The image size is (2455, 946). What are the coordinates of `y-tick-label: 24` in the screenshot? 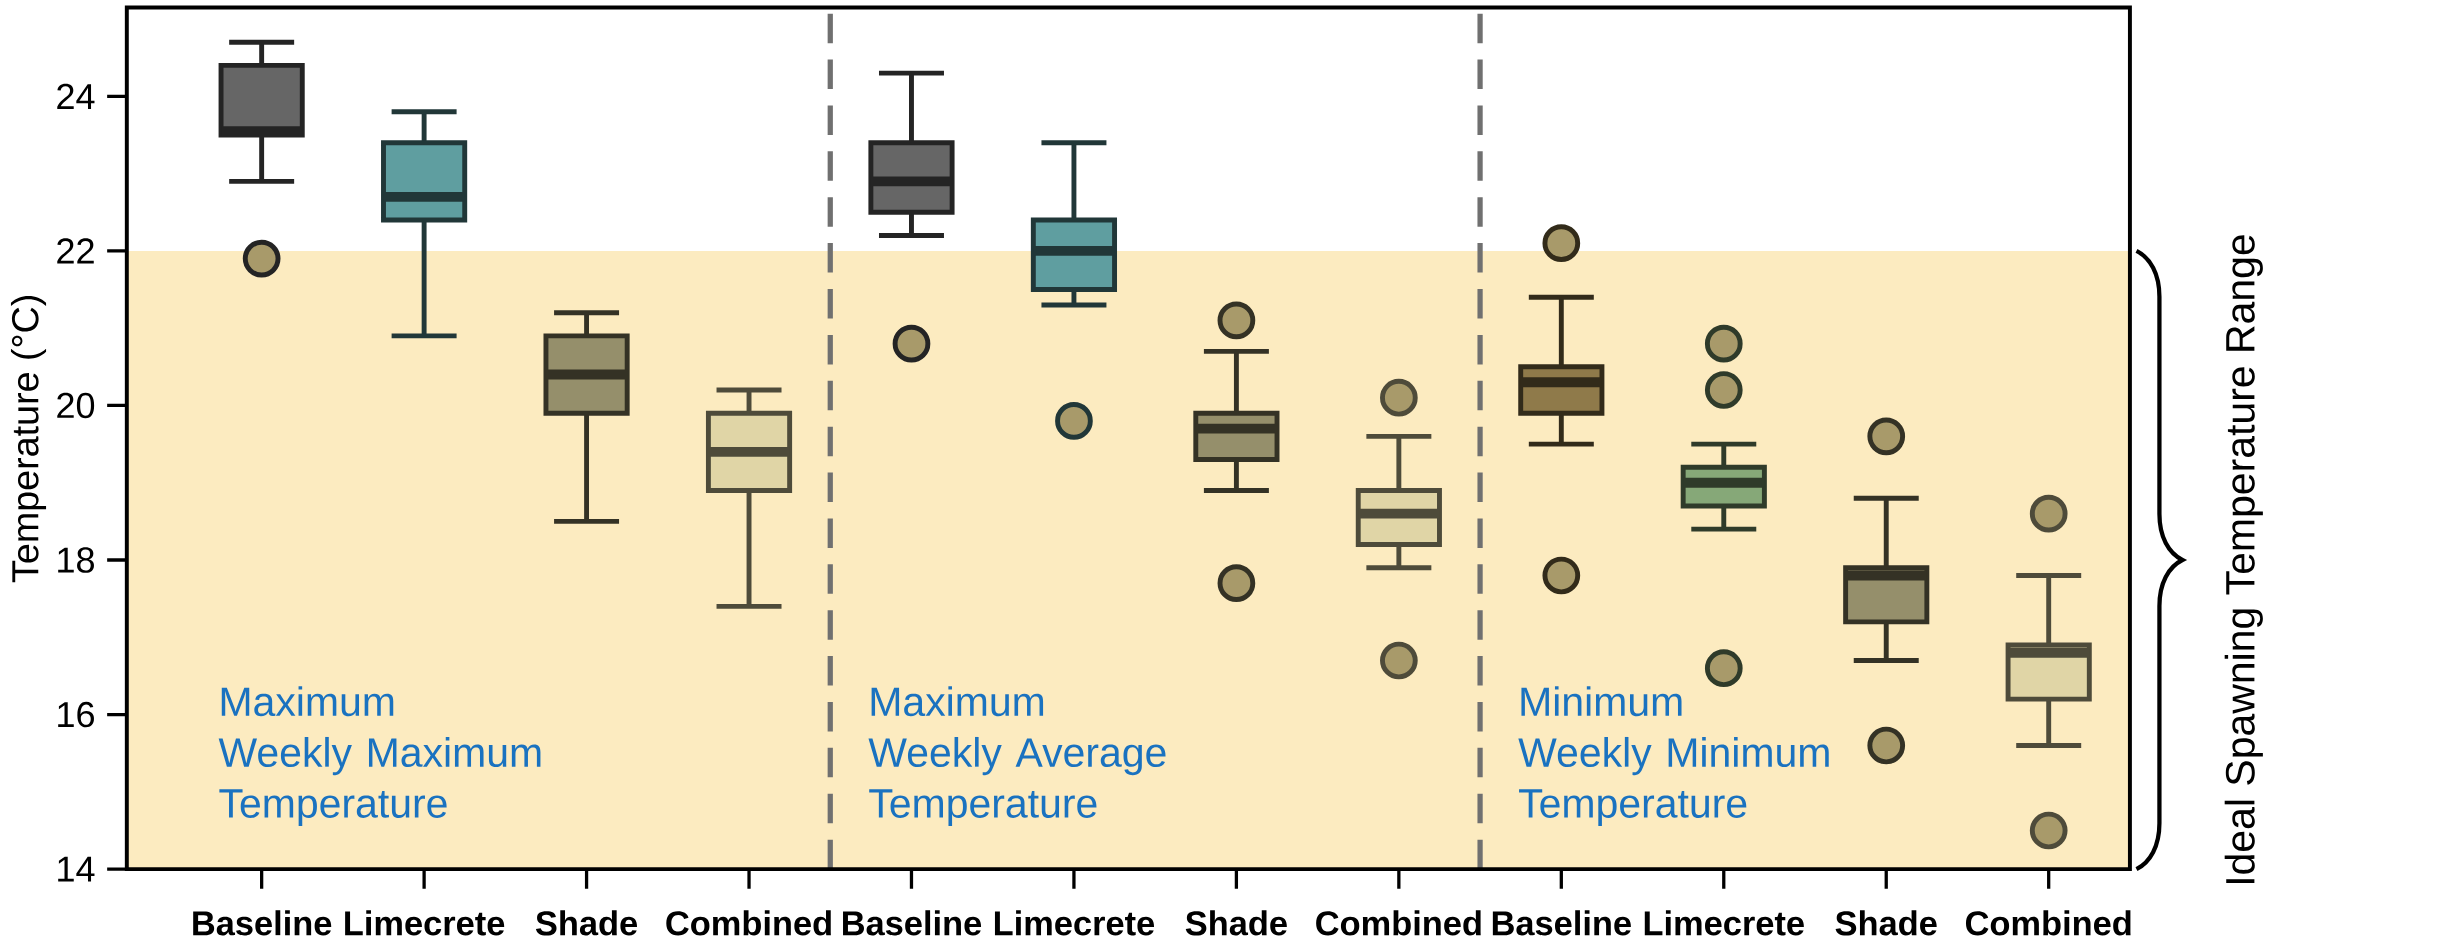 It's located at (76, 96).